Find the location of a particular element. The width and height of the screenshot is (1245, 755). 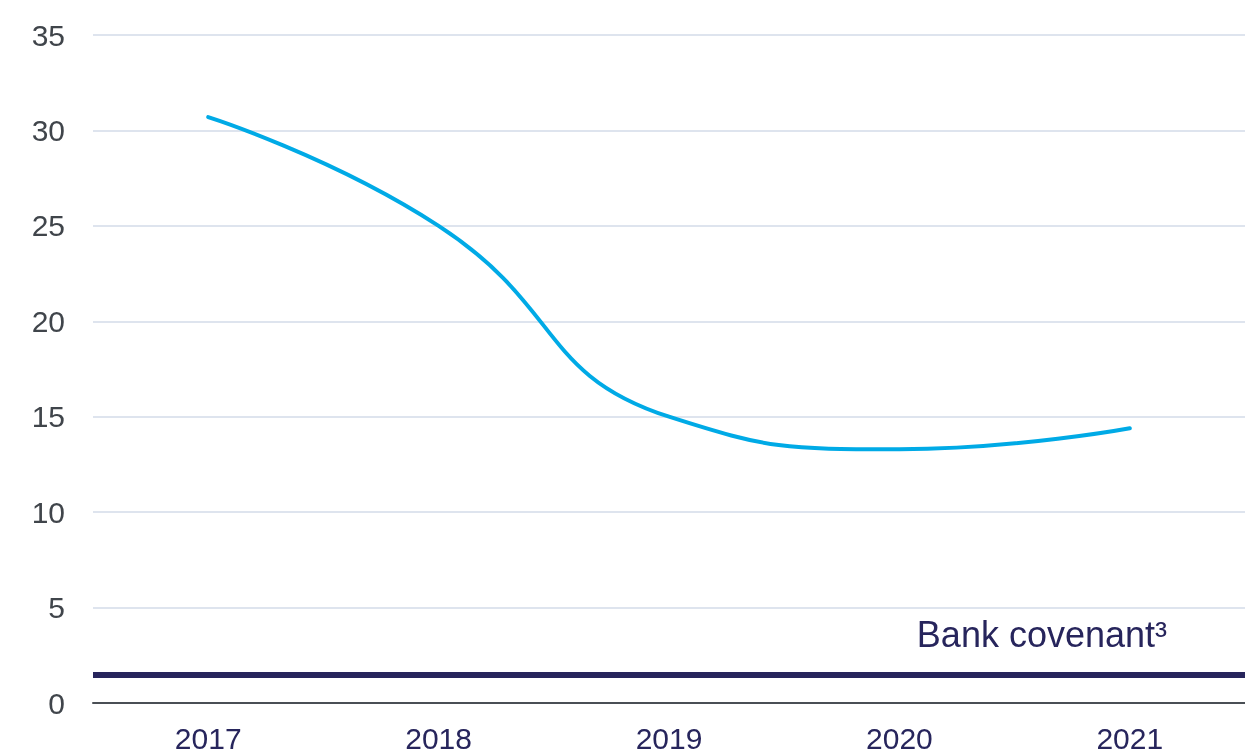

y-tick-label: 25 is located at coordinates (48, 226).